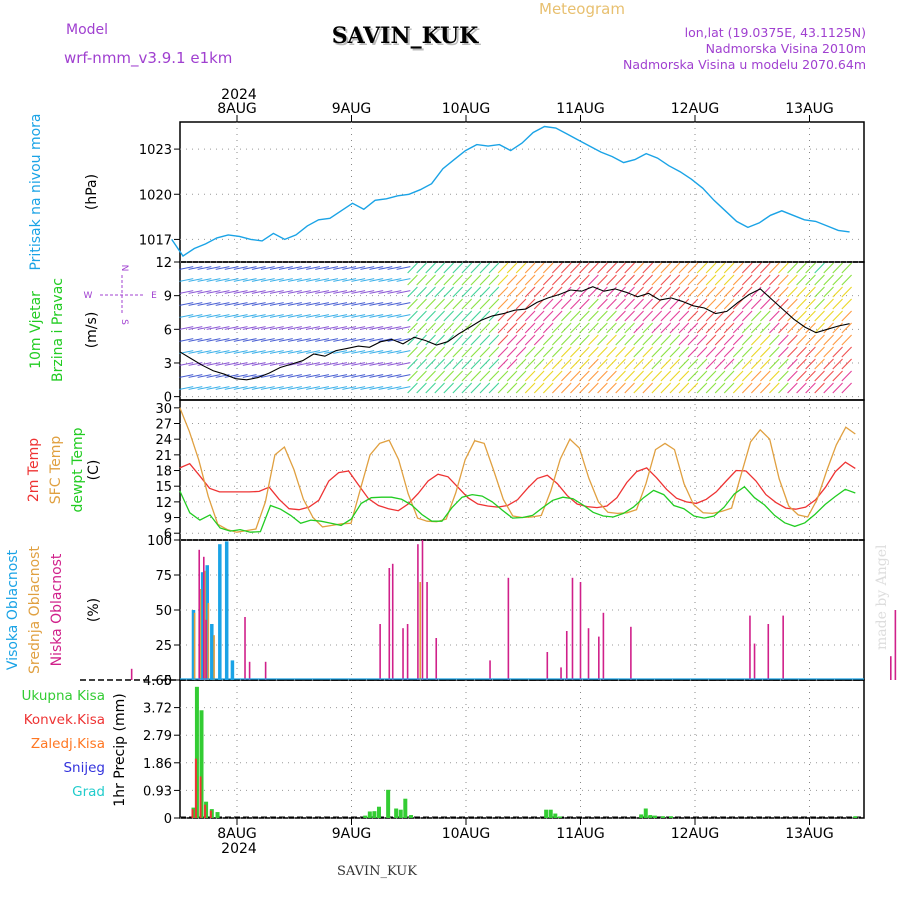 The height and width of the screenshot is (900, 900). What do you see at coordinates (94, 610) in the screenshot?
I see `cloud-unit: (%)` at bounding box center [94, 610].